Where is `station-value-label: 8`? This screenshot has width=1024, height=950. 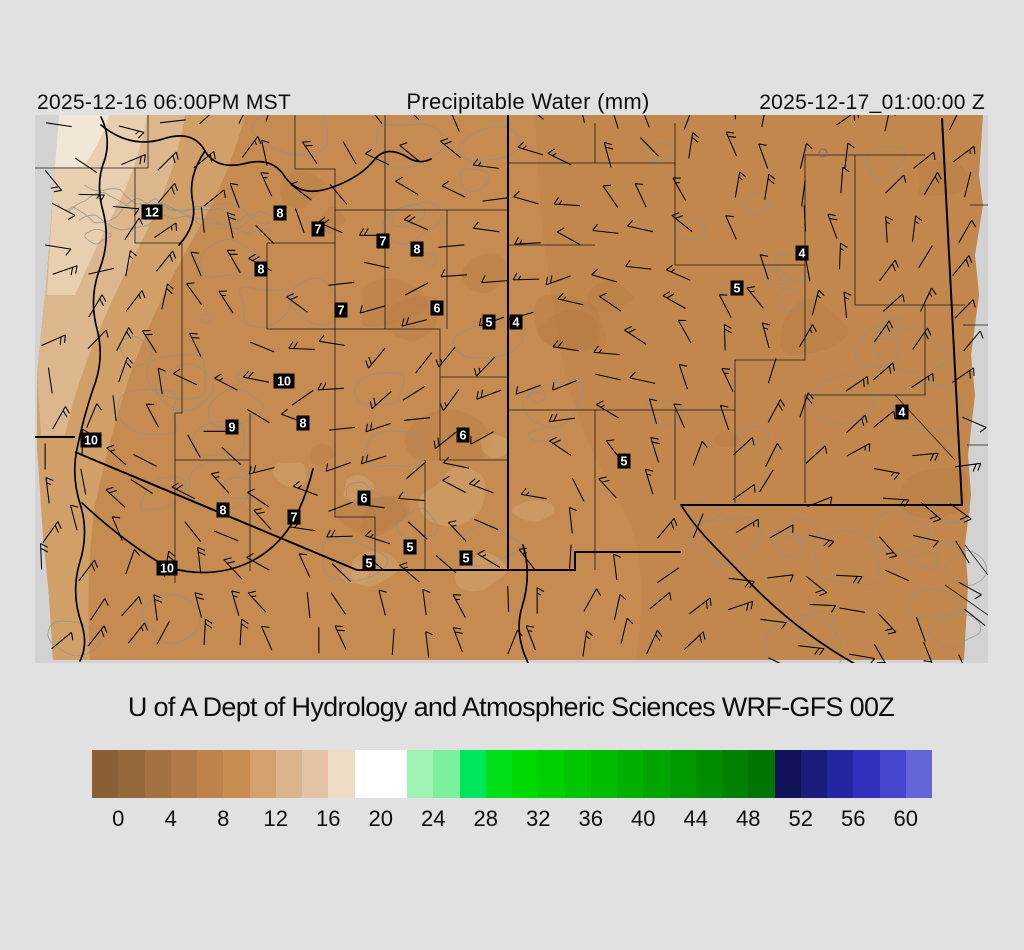
station-value-label: 8 is located at coordinates (261, 270).